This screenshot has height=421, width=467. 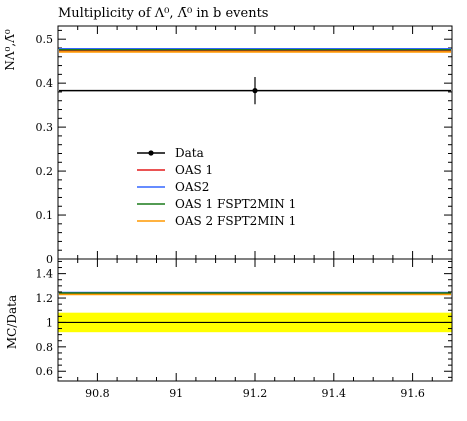 I want to click on x-tick-label: 91.6, so click(x=412, y=393).